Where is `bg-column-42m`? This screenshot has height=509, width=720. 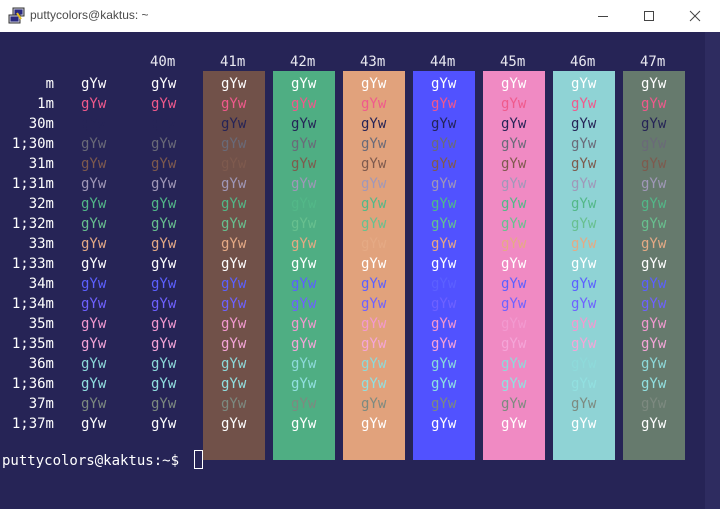
bg-column-42m is located at coordinates (304, 265).